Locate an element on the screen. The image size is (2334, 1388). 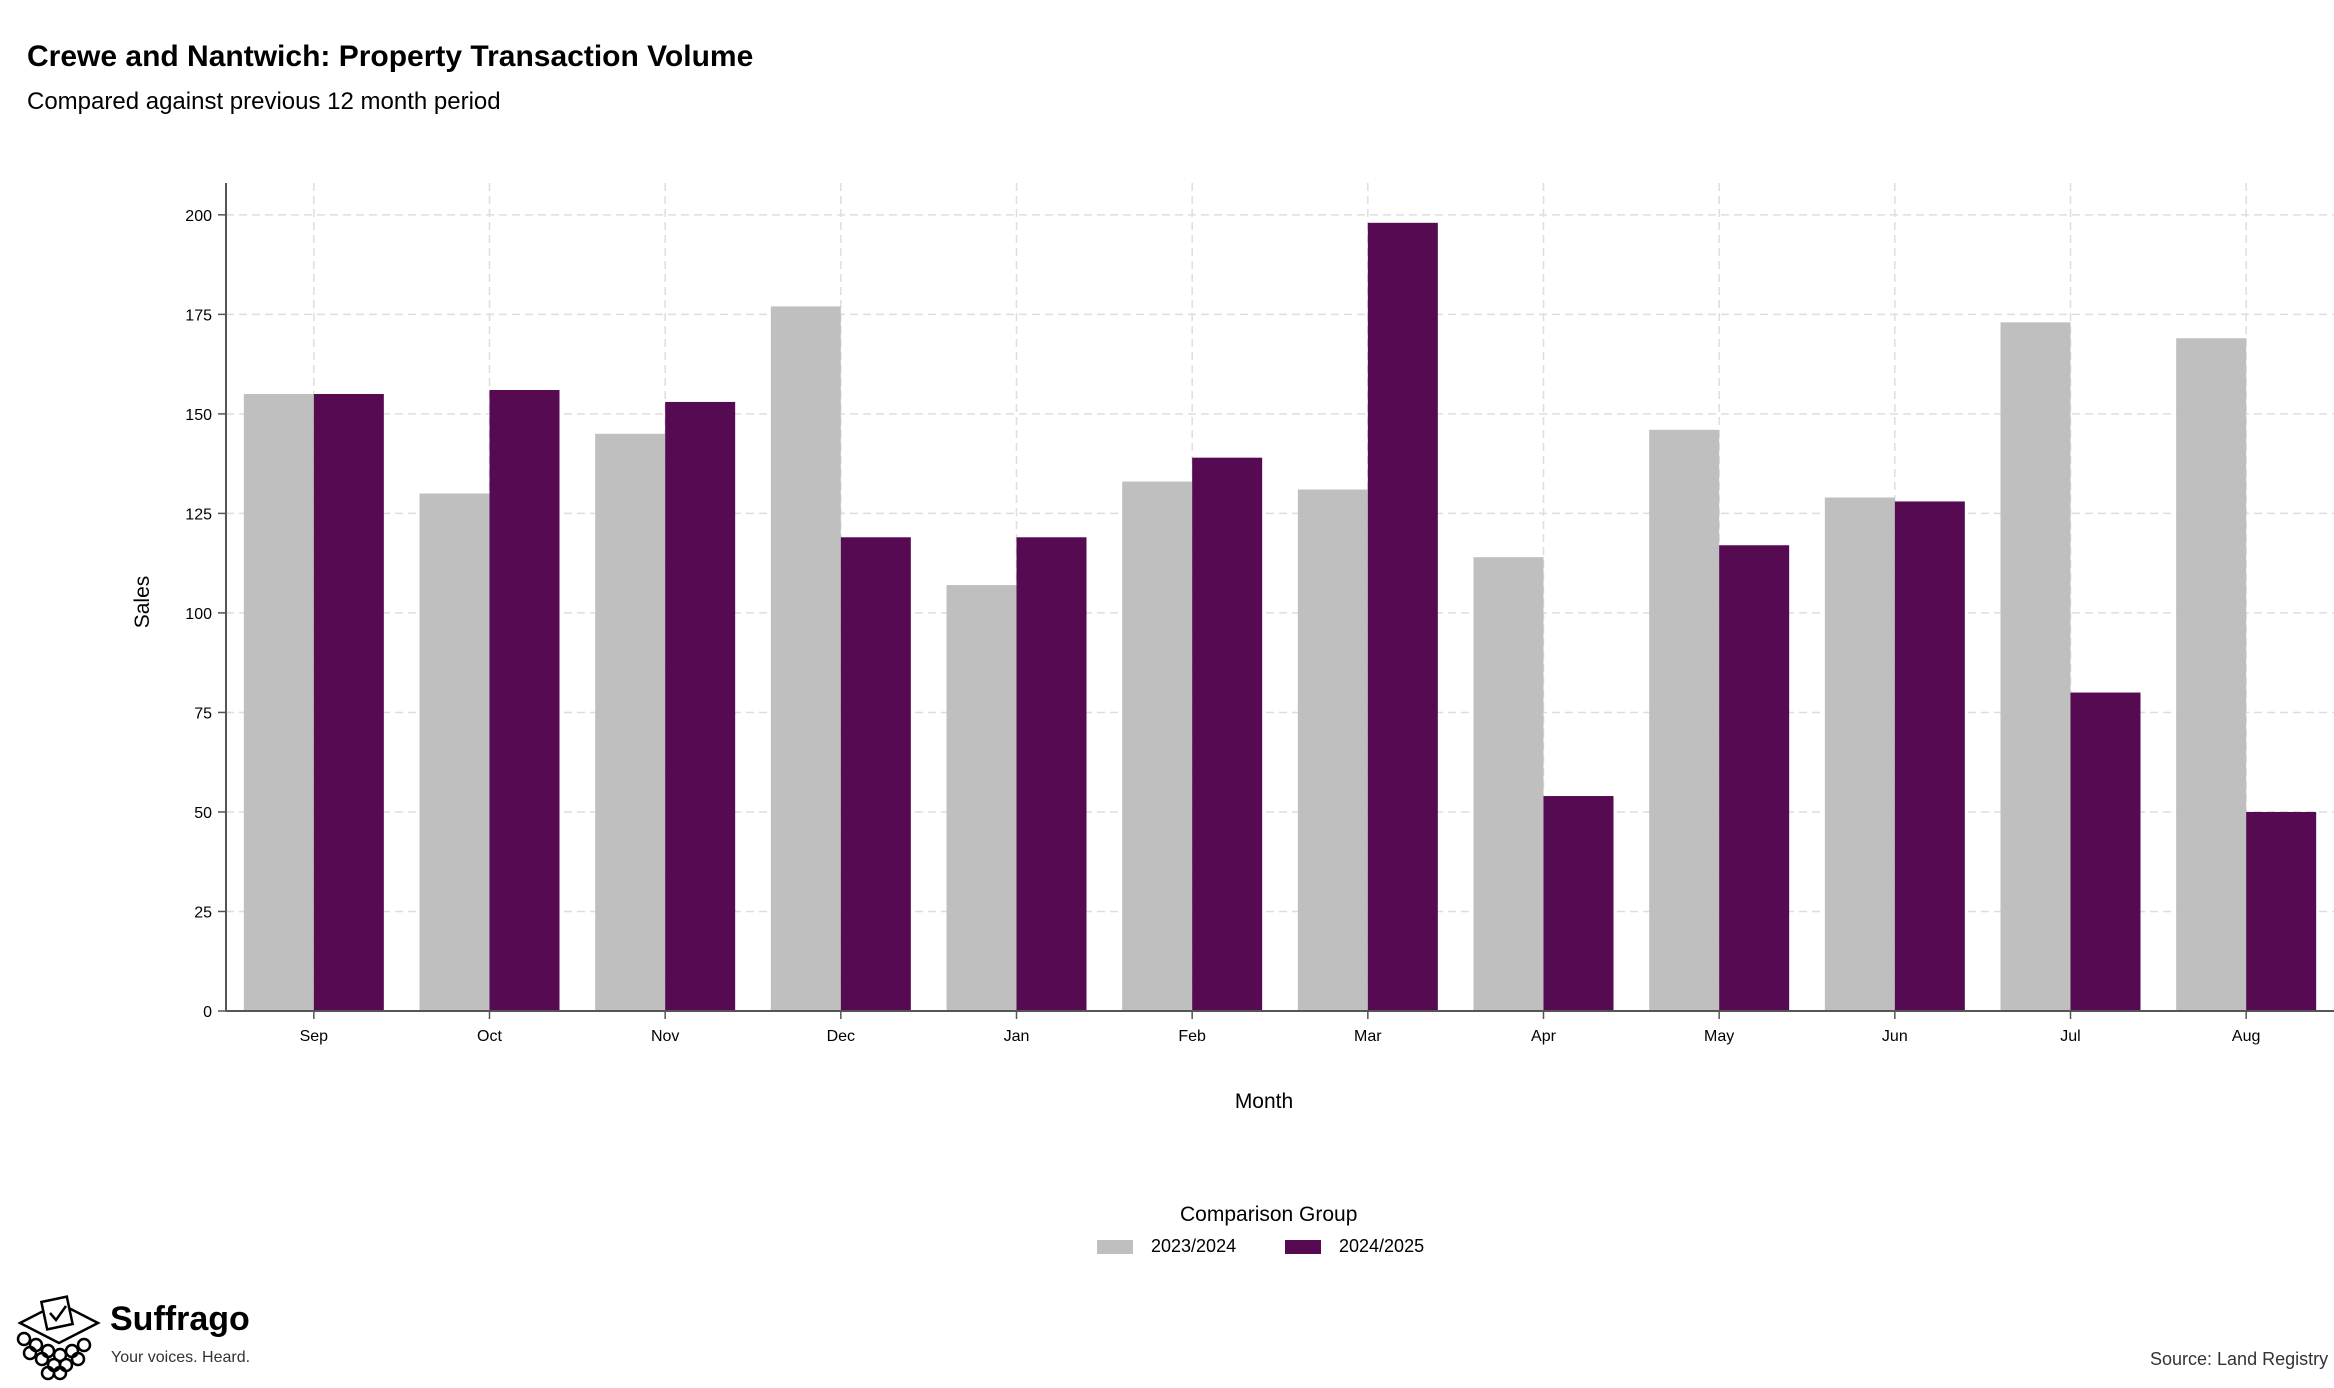
legend-item-2023-2024: 2023/2024 is located at coordinates (1166, 1246).